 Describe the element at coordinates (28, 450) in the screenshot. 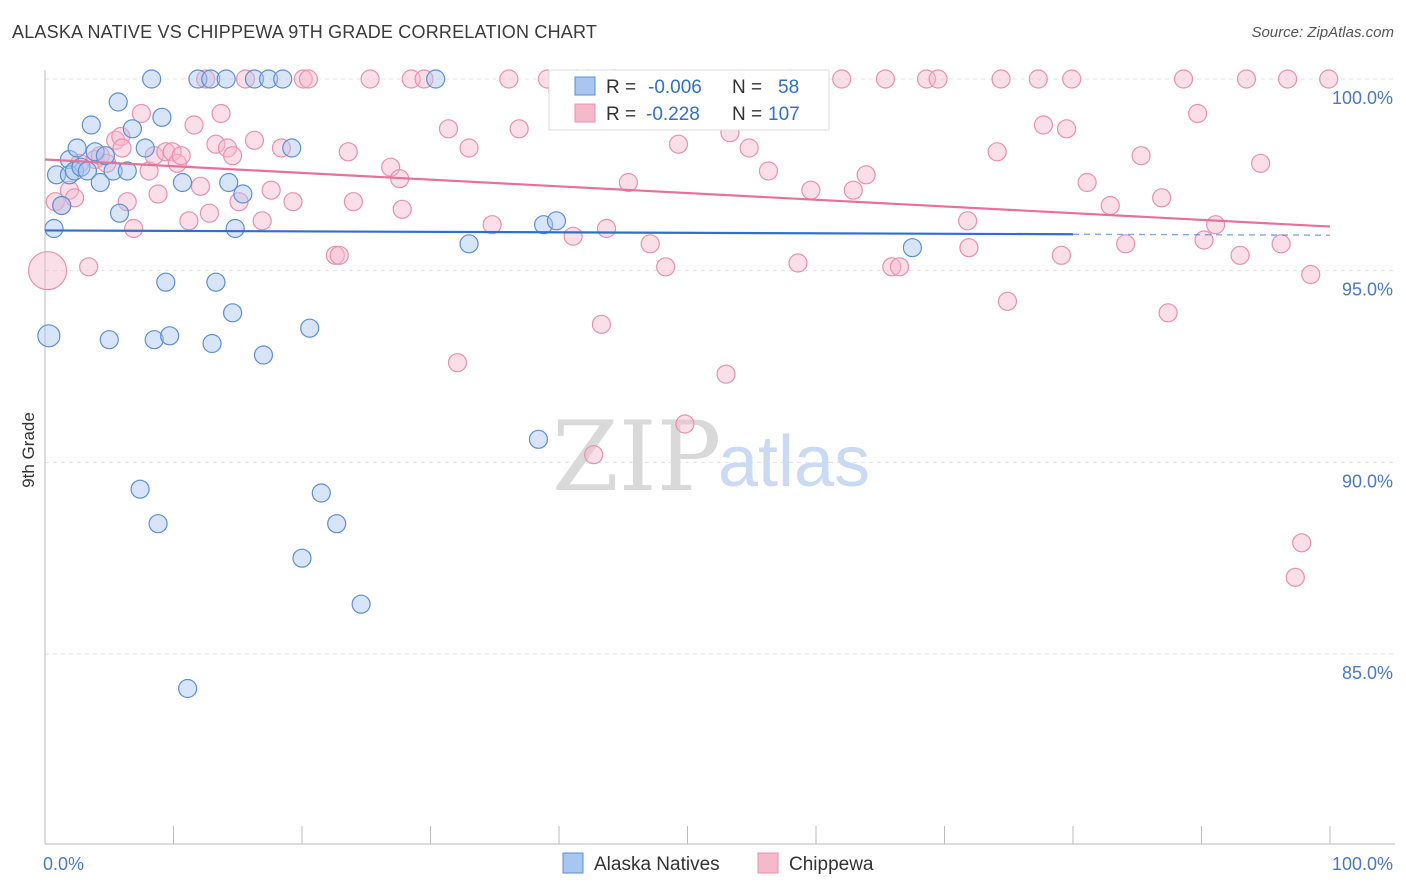

I see `y-axis-label: 9th Grade` at that location.